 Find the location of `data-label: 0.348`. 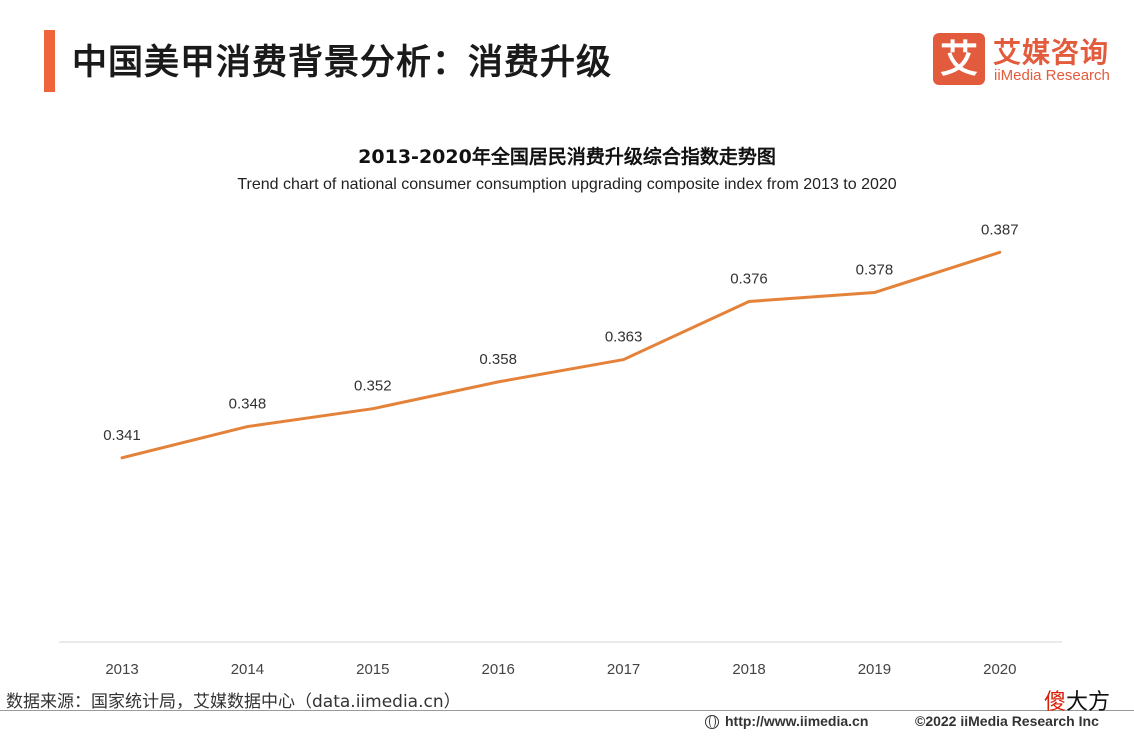

data-label: 0.348 is located at coordinates (248, 404).